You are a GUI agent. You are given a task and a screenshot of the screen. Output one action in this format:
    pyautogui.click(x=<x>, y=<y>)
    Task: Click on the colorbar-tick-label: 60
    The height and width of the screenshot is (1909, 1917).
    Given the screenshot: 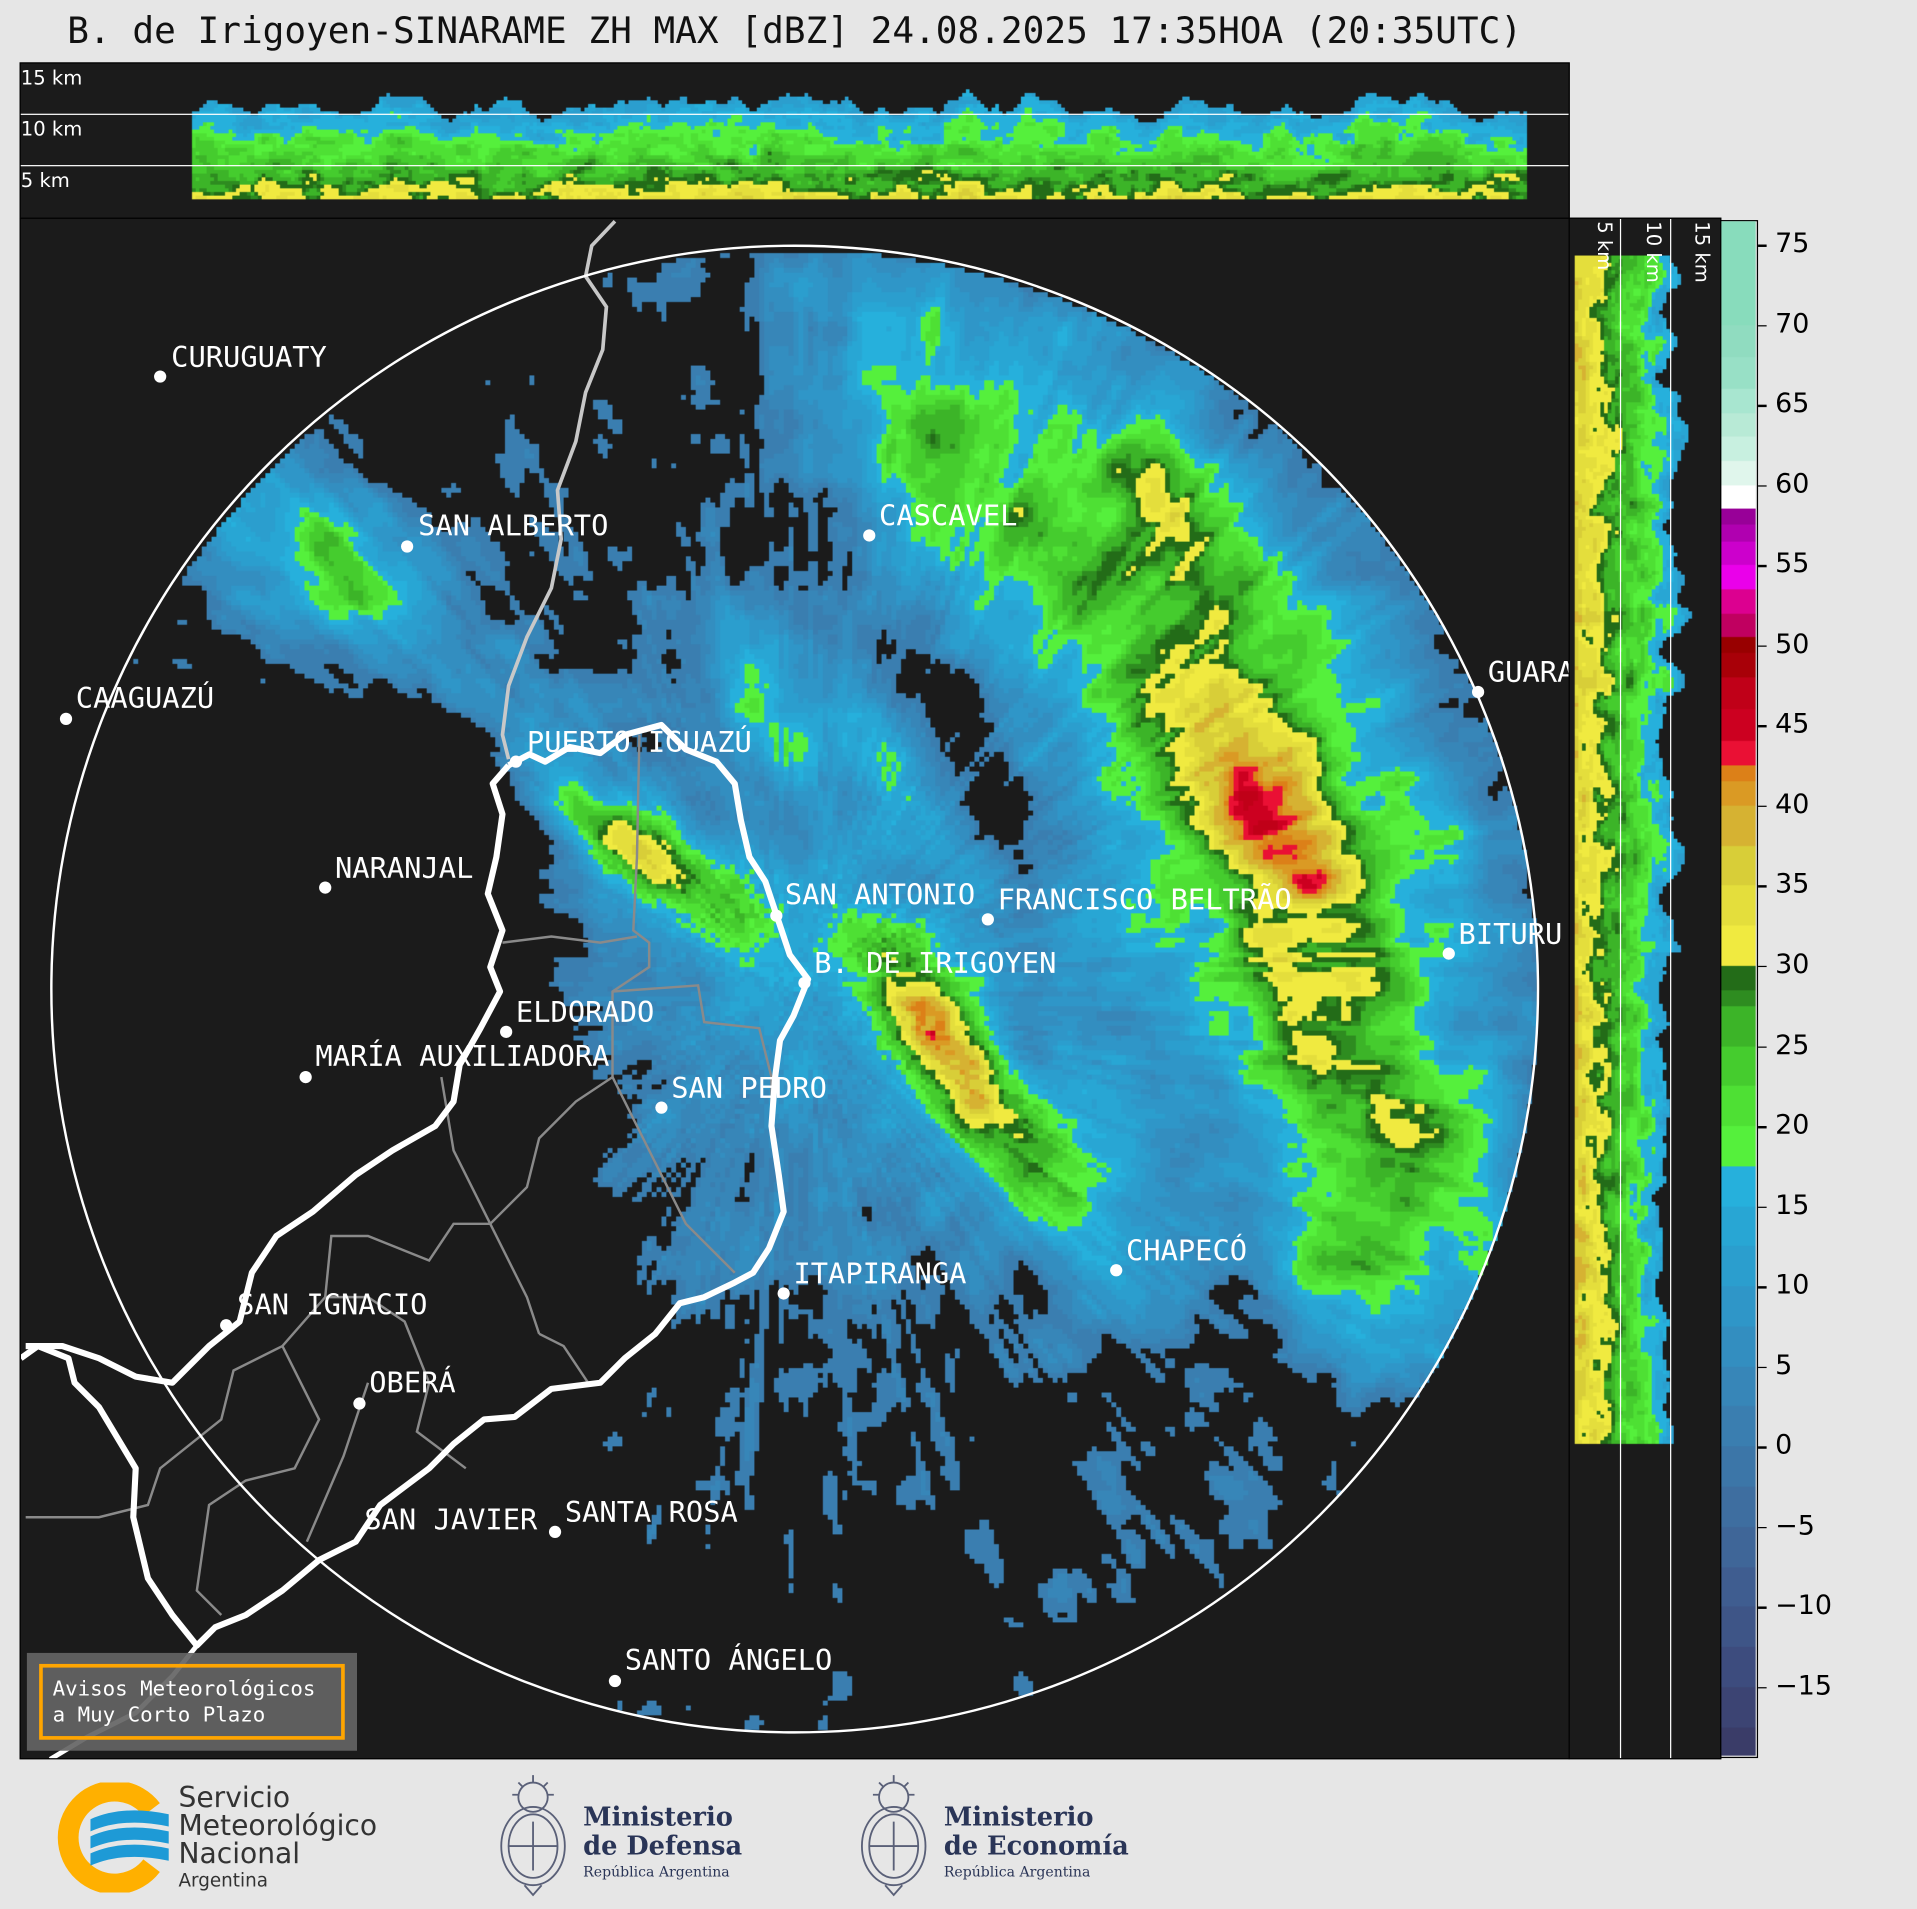 What is the action you would take?
    pyautogui.click(x=1792, y=484)
    